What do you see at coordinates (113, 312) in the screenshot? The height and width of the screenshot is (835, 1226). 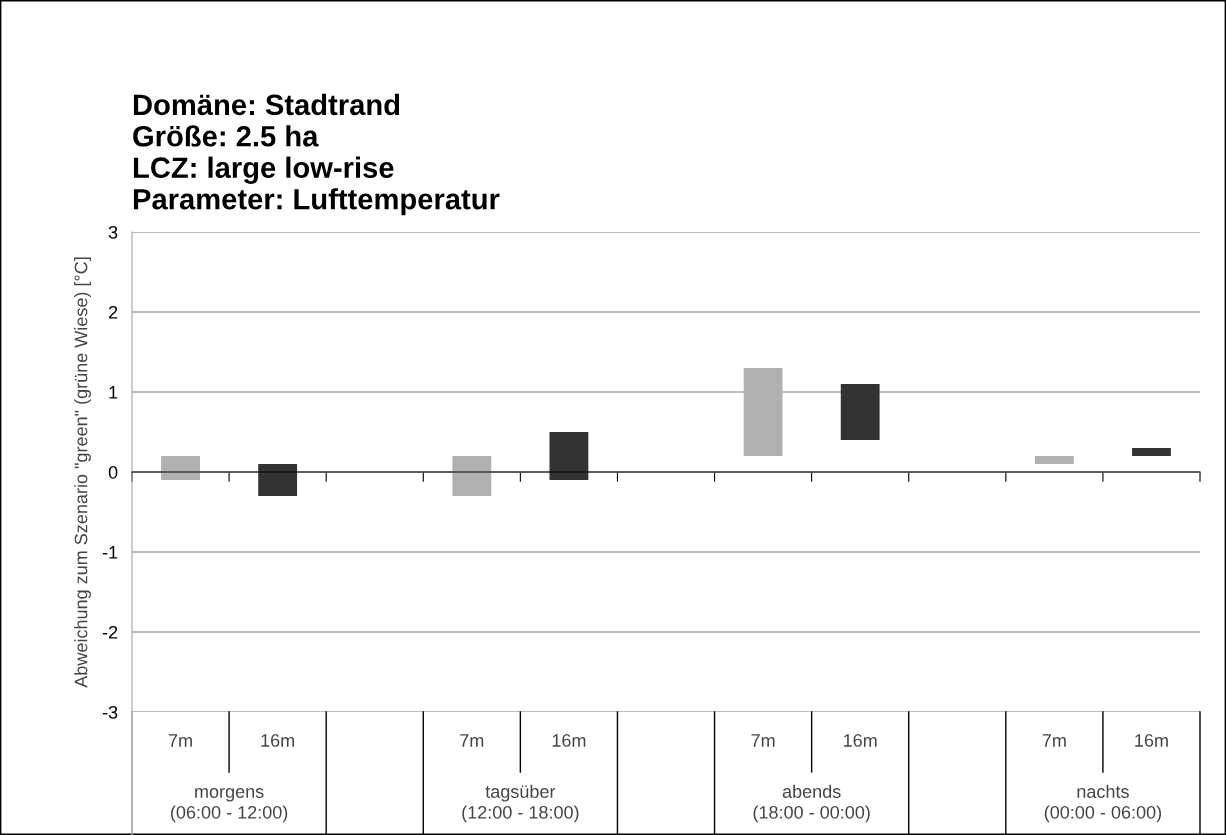 I see `y-tick-label: 2` at bounding box center [113, 312].